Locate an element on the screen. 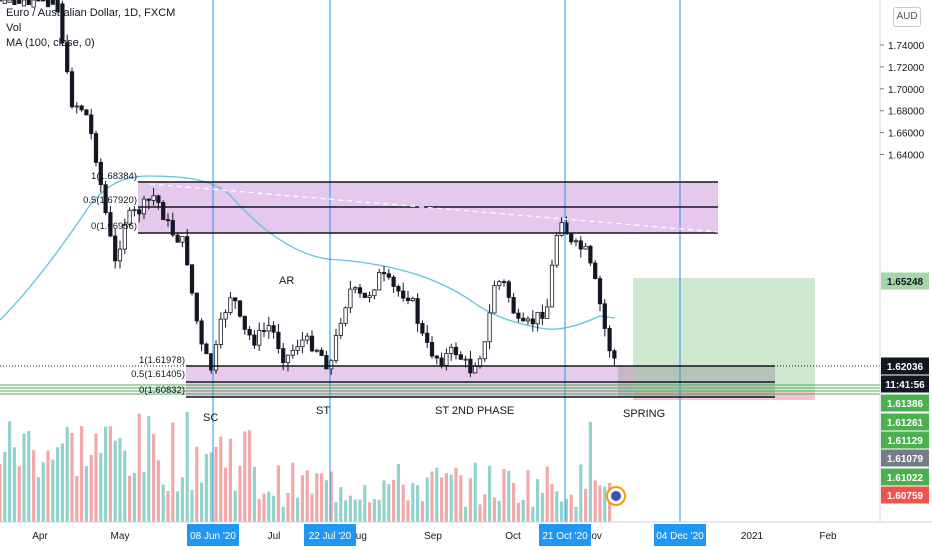 Image resolution: width=932 pixels, height=550 pixels. y-tick-label-4: 1.66000 is located at coordinates (906, 134).